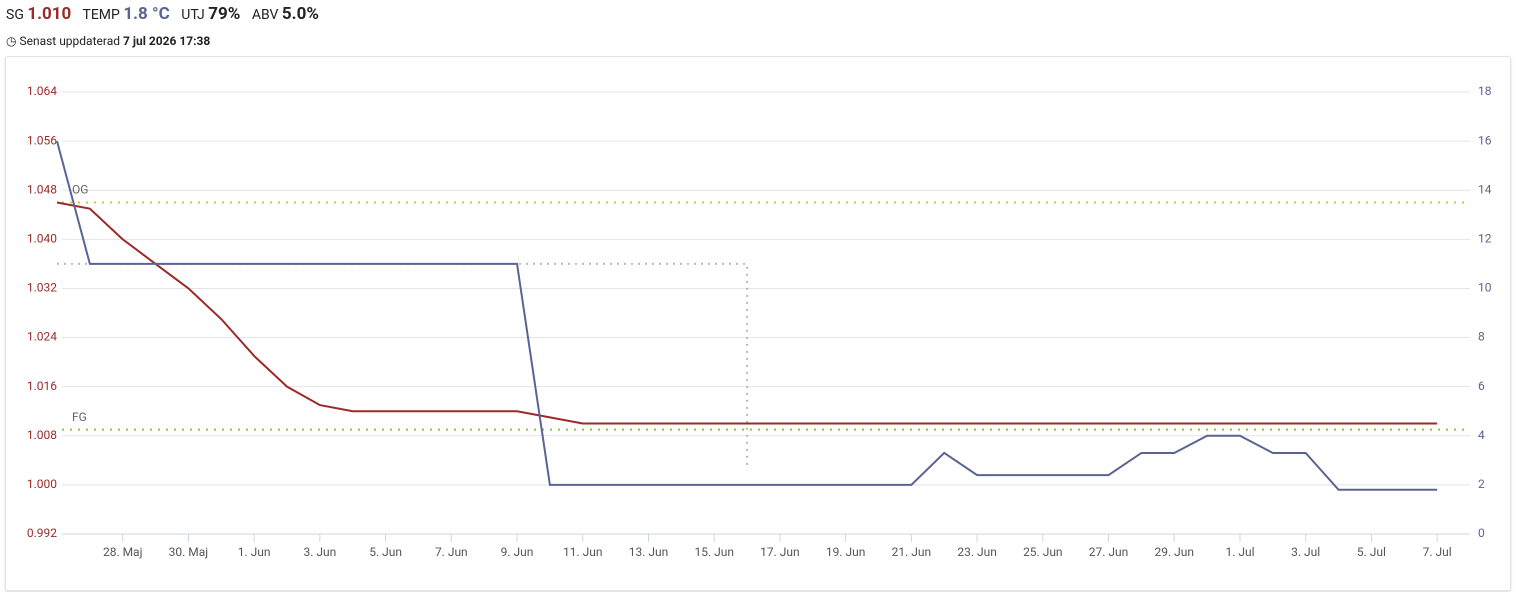 The width and height of the screenshot is (1516, 592). I want to click on x-tick-label: 28. Maj, so click(123, 552).